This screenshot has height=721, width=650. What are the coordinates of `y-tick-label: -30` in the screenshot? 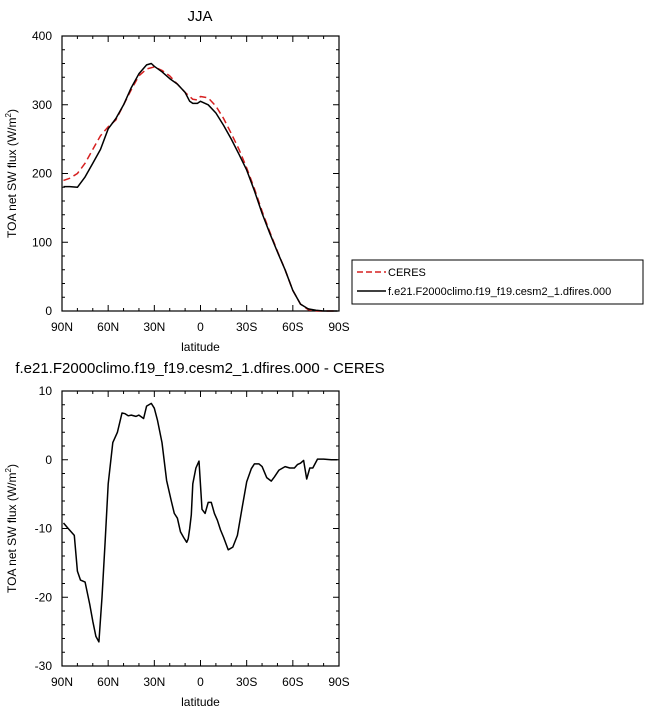 It's located at (44, 666).